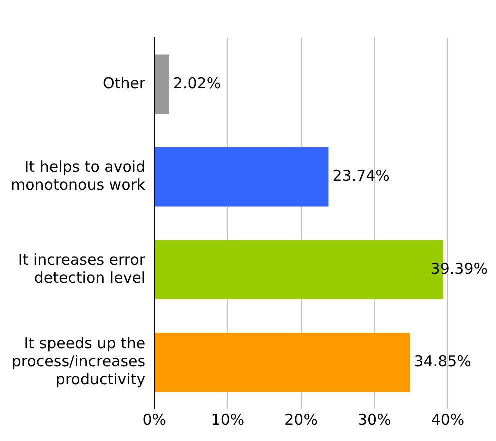 Image resolution: width=496 pixels, height=441 pixels. What do you see at coordinates (448, 419) in the screenshot?
I see `x-tick-label: 40%` at bounding box center [448, 419].